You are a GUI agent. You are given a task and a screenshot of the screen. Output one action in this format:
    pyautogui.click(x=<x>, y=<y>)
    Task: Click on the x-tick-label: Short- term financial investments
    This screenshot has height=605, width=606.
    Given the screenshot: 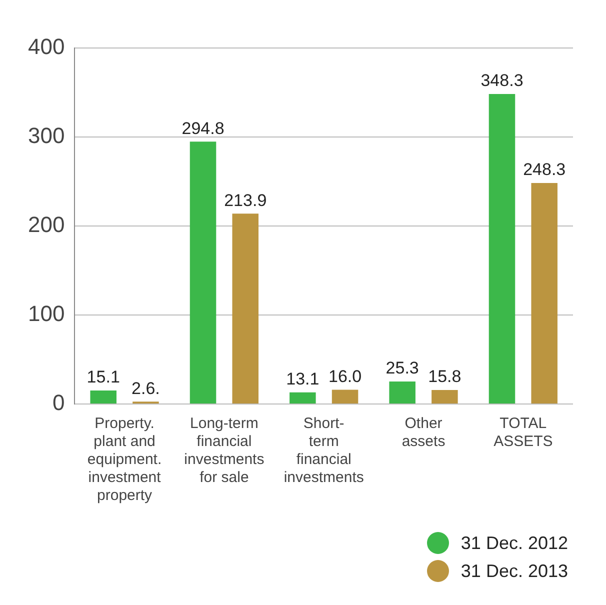 What is the action you would take?
    pyautogui.click(x=324, y=450)
    